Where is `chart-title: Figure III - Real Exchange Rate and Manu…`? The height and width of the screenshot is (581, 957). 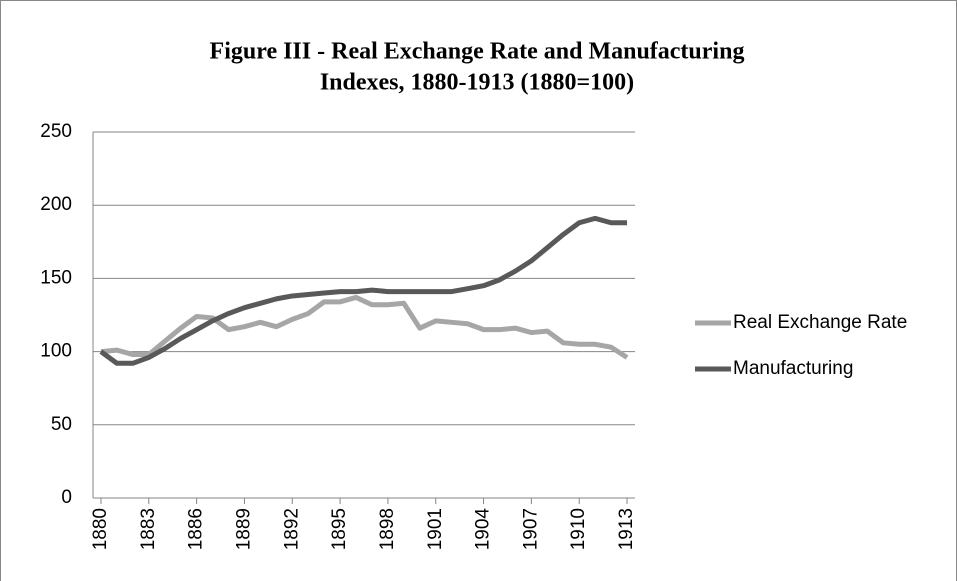 chart-title: Figure III - Real Exchange Rate and Manu… is located at coordinates (477, 52).